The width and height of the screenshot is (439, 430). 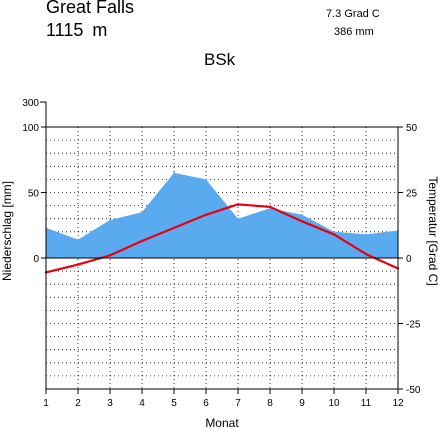 What do you see at coordinates (354, 32) in the screenshot?
I see `annual-precipitation: 386 mm` at bounding box center [354, 32].